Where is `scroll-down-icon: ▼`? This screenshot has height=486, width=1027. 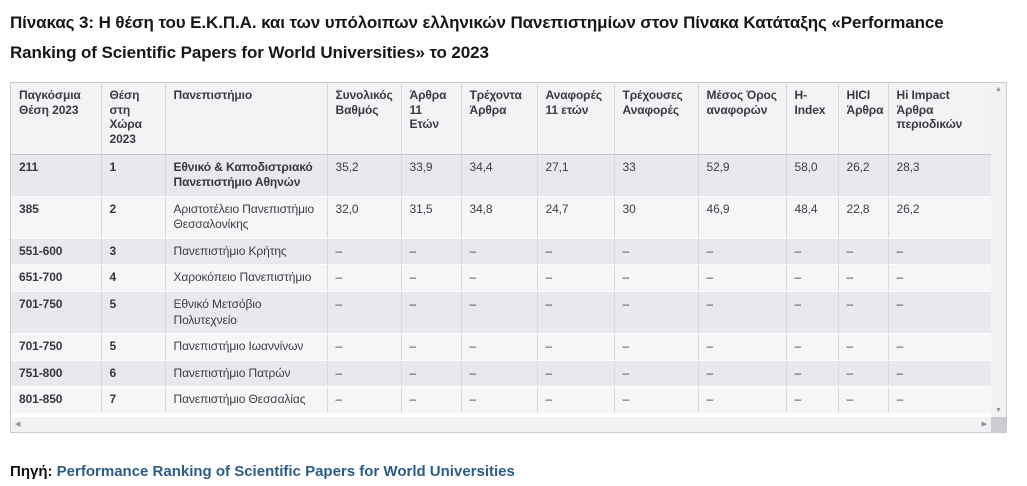
scroll-down-icon: ▼ is located at coordinates (998, 411).